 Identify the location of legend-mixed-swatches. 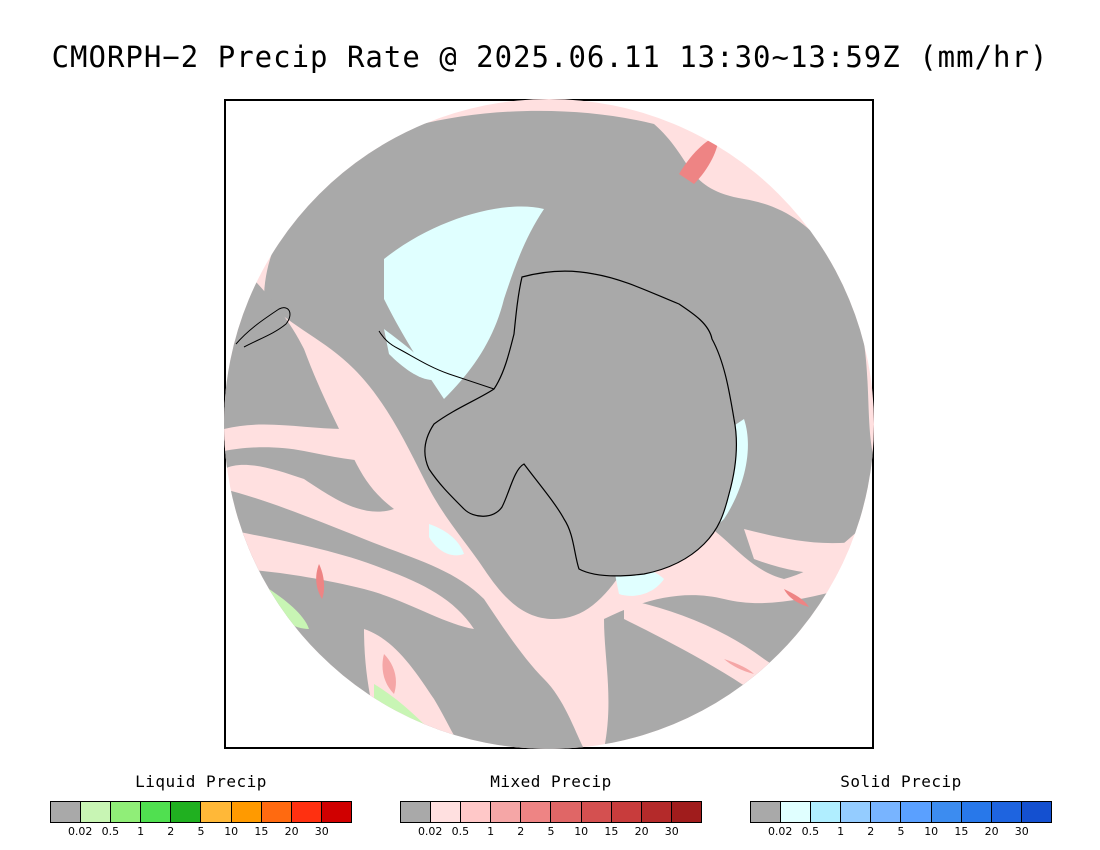
(551, 812).